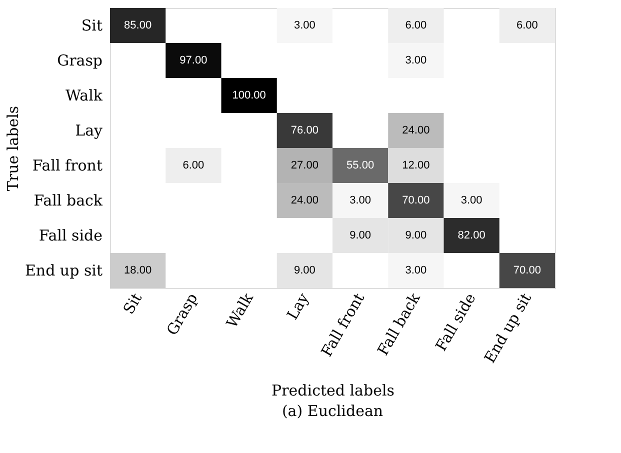 The image size is (621, 453). Describe the element at coordinates (138, 26) in the screenshot. I see `data-label: 85.00` at that location.